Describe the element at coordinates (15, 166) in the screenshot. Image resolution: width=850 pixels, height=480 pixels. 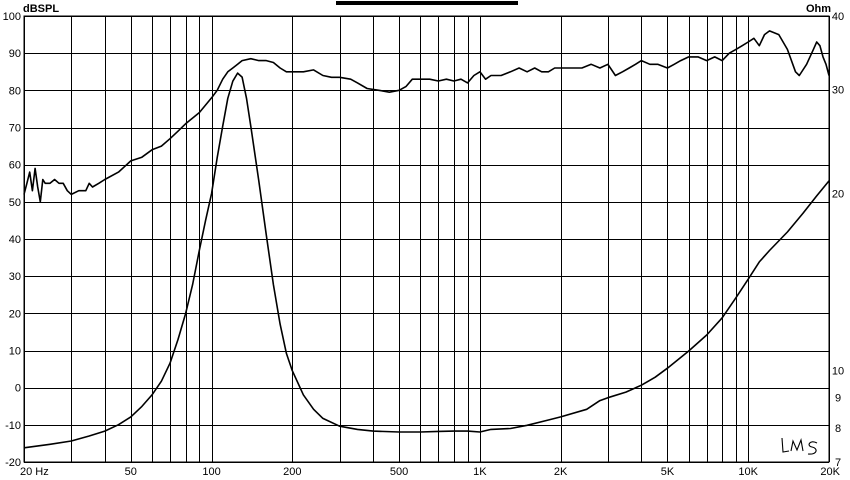
I see `left-y-tick-label: 60` at that location.